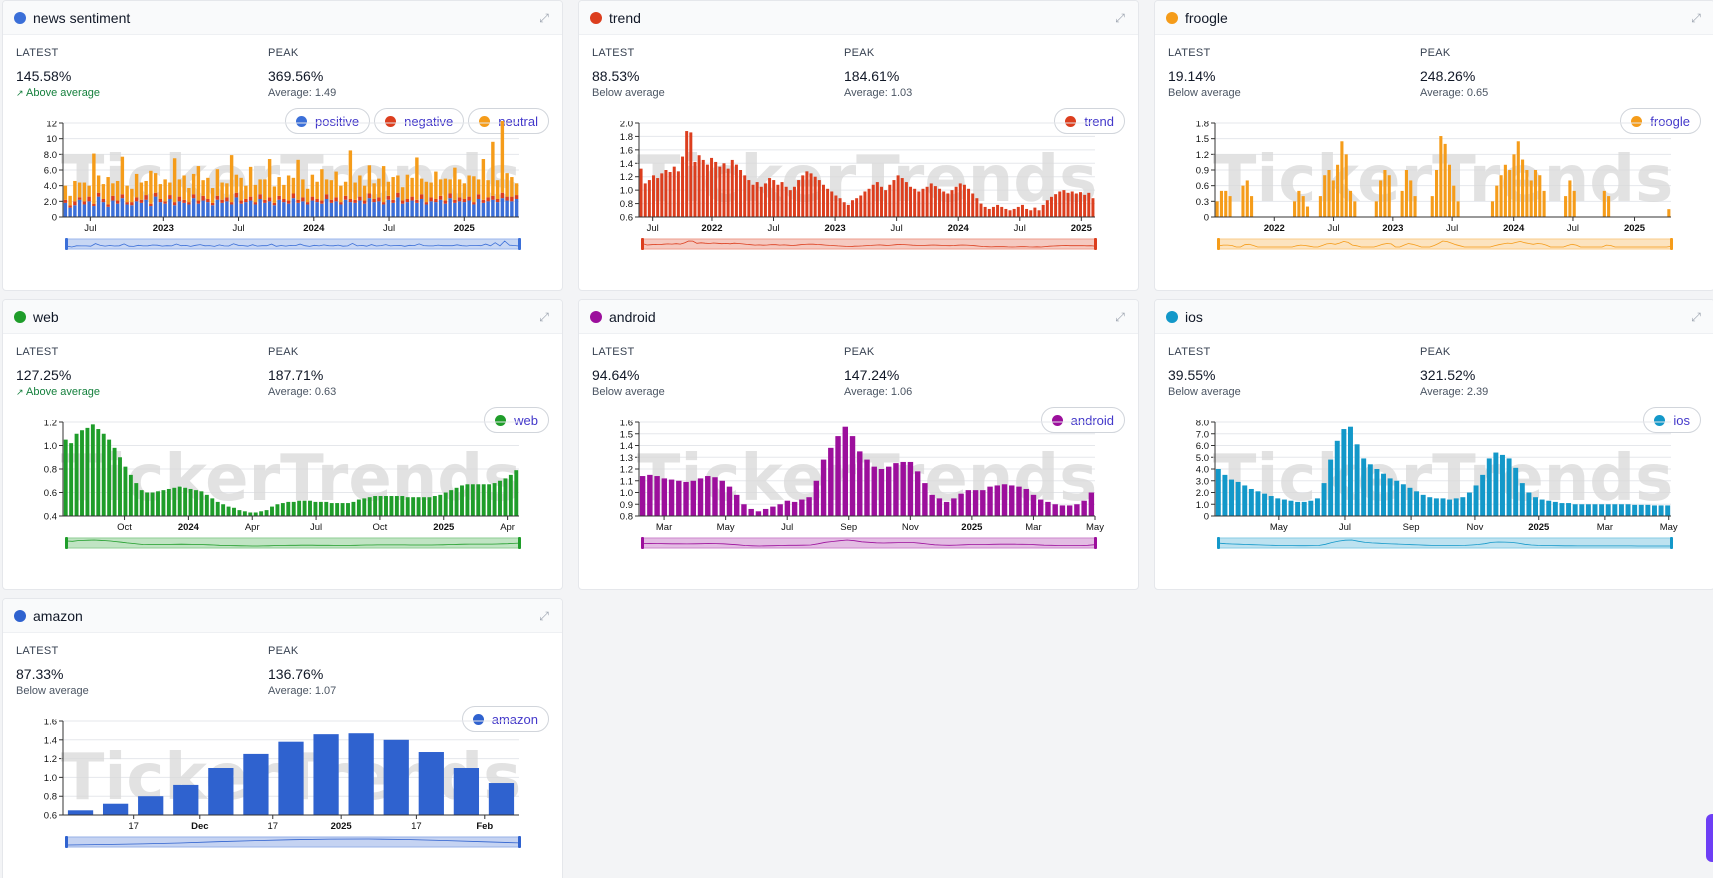  What do you see at coordinates (544, 17) in the screenshot?
I see `expand-icon: ⤢` at bounding box center [544, 17].